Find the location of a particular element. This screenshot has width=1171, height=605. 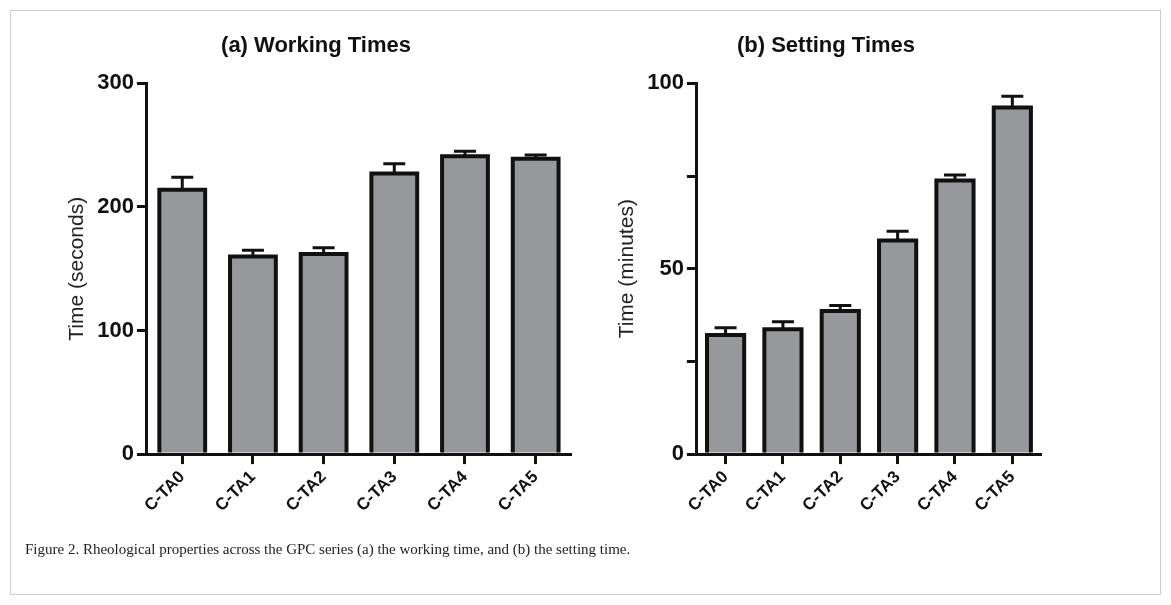

y-tick-label: 50 is located at coordinates (671, 267).